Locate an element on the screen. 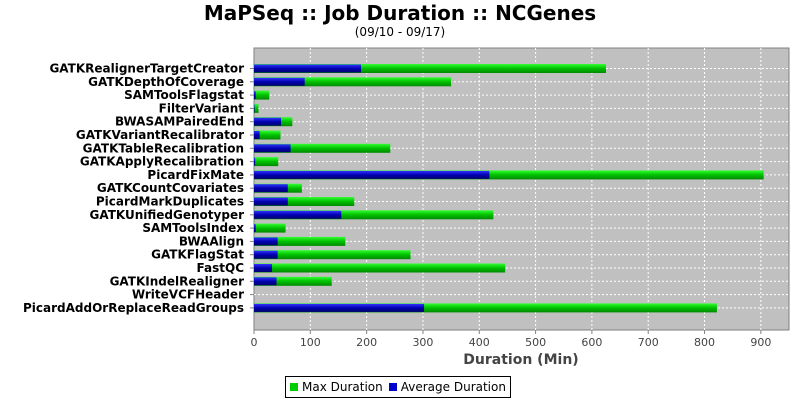 This screenshot has height=400, width=800. x-tick-label-100: 100 is located at coordinates (310, 342).